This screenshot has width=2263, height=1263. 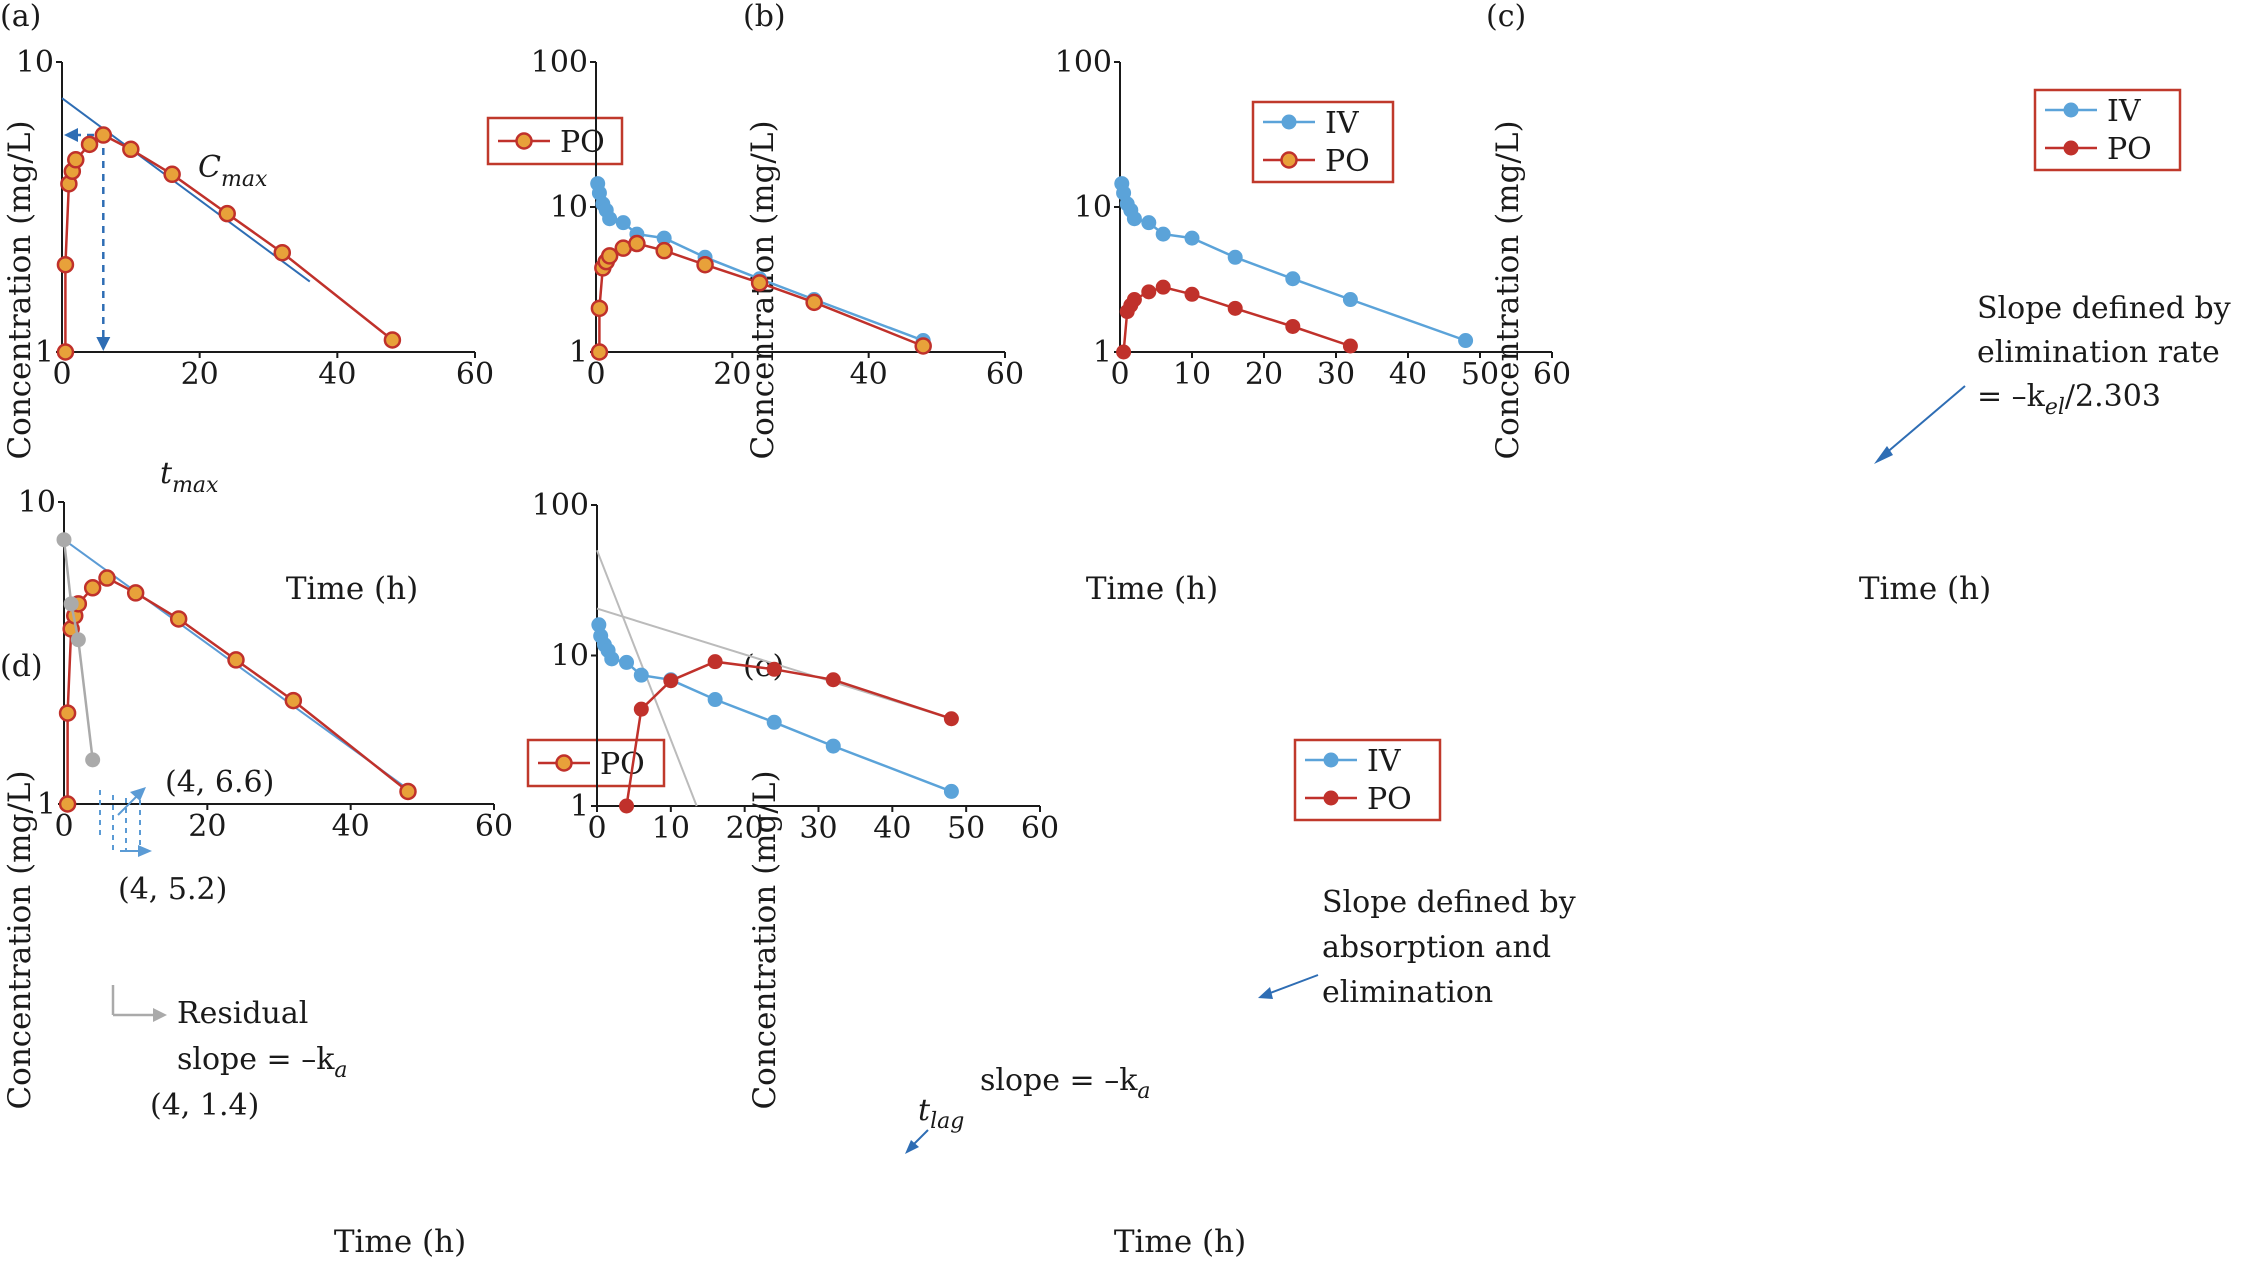 What do you see at coordinates (138, 794) in the screenshot?
I see `upper-pointer-head` at bounding box center [138, 794].